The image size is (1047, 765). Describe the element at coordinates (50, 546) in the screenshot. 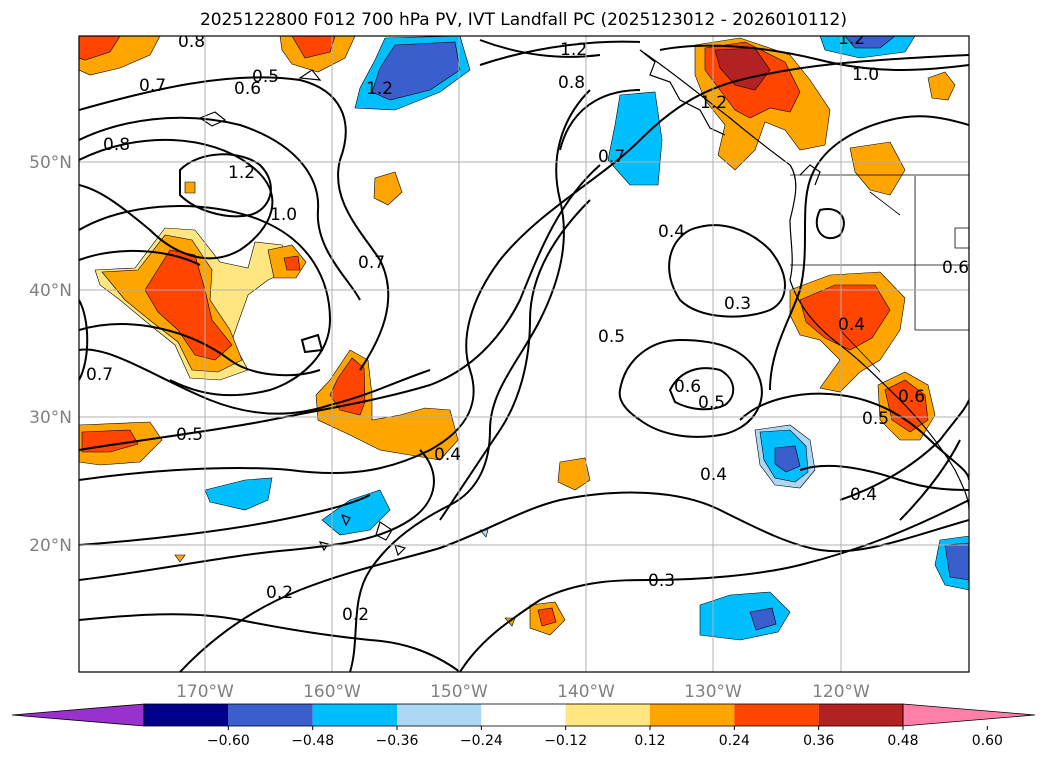

I see `lat-label: 20°N` at that location.